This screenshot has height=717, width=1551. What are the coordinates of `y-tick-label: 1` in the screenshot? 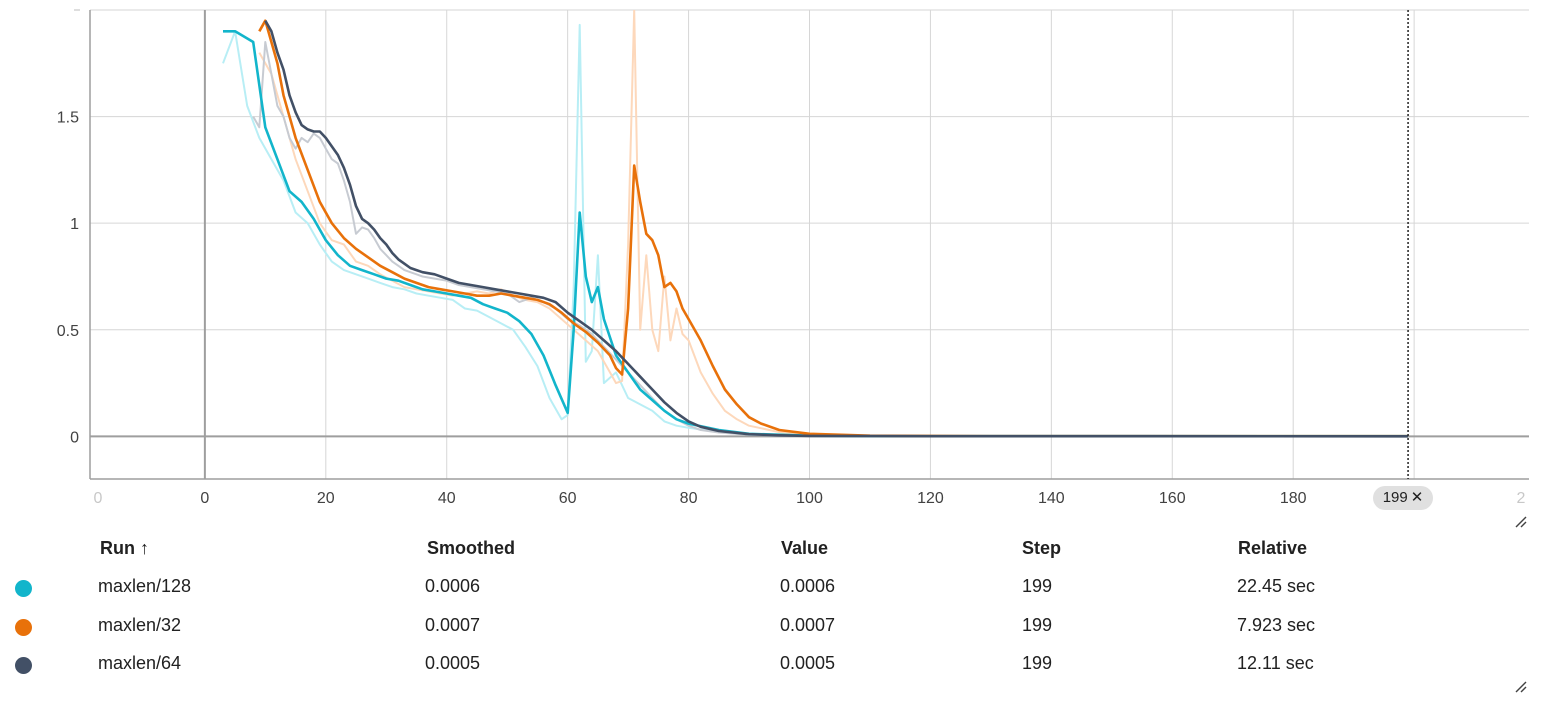 It's located at (74, 224).